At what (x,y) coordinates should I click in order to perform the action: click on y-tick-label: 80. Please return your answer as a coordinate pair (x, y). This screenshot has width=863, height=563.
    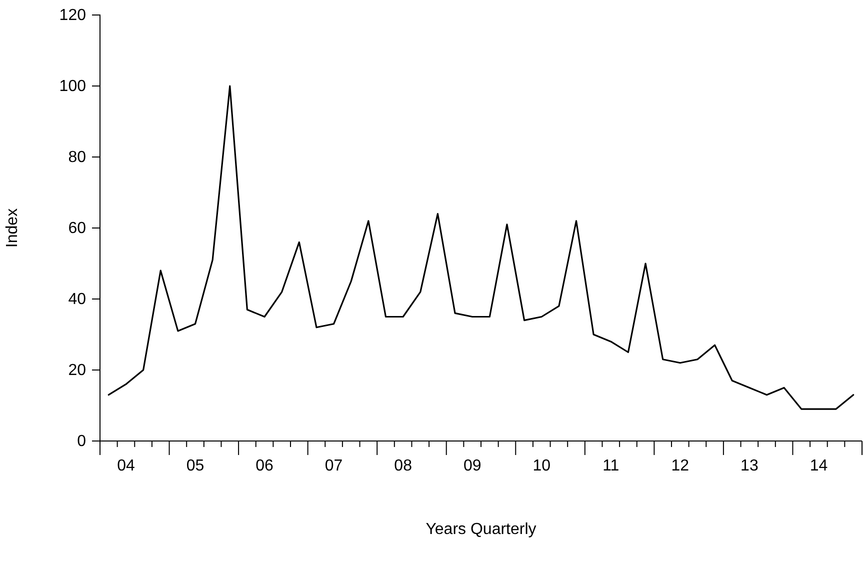
    Looking at the image, I should click on (77, 157).